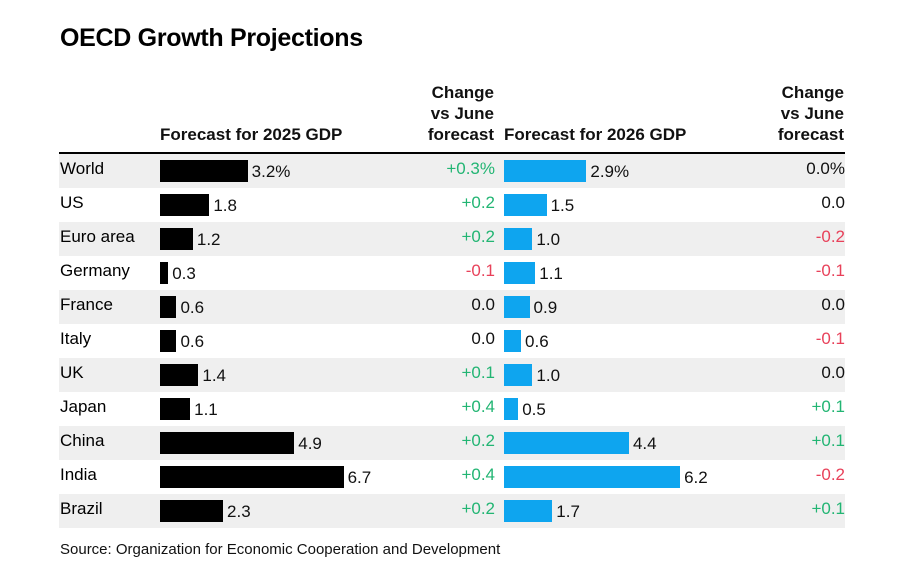  I want to click on value-label-2025: 4.9, so click(310, 443).